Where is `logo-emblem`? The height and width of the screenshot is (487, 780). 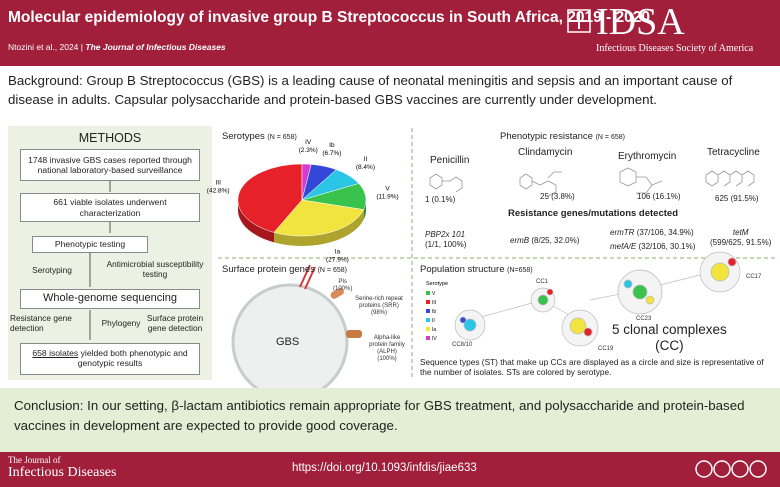 logo-emblem is located at coordinates (579, 21).